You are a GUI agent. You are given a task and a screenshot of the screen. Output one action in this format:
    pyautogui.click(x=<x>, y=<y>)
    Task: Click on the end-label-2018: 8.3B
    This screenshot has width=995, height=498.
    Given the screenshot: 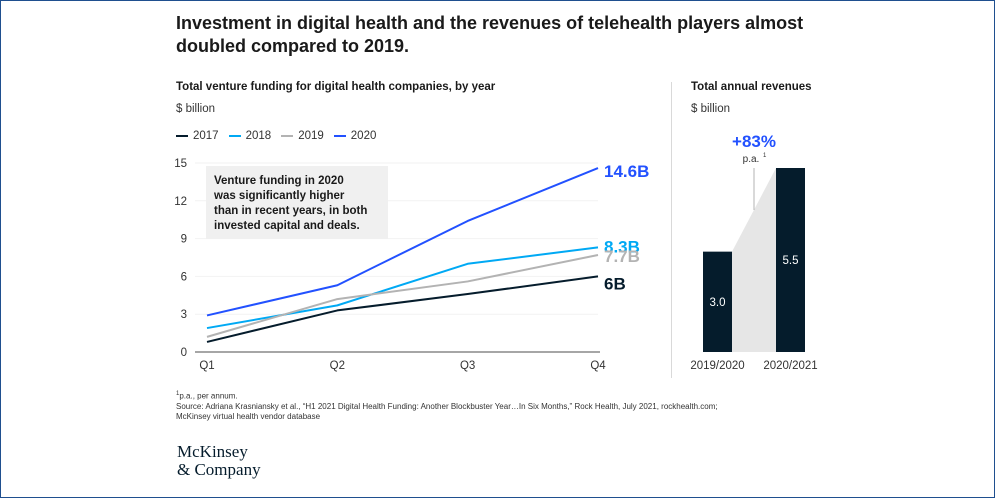 What is the action you would take?
    pyautogui.click(x=622, y=246)
    